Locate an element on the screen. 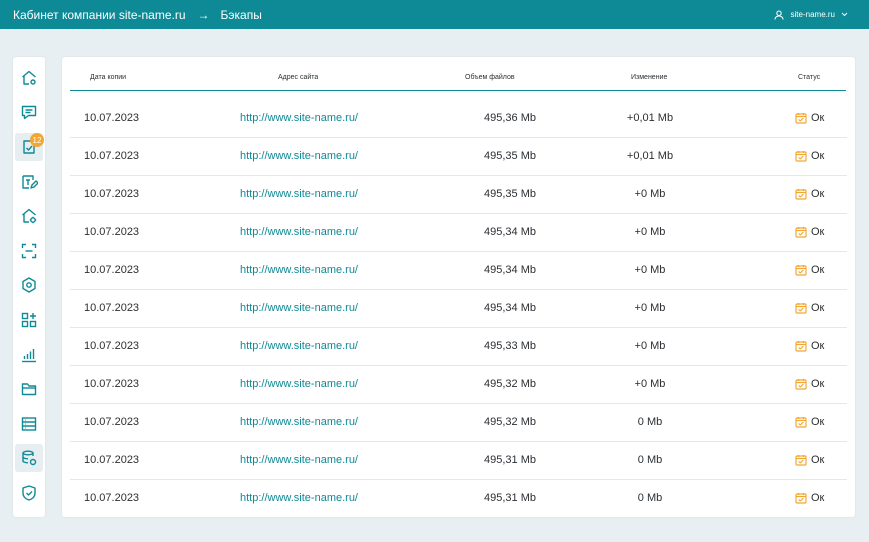  notification-badge: 12 is located at coordinates (37, 140).